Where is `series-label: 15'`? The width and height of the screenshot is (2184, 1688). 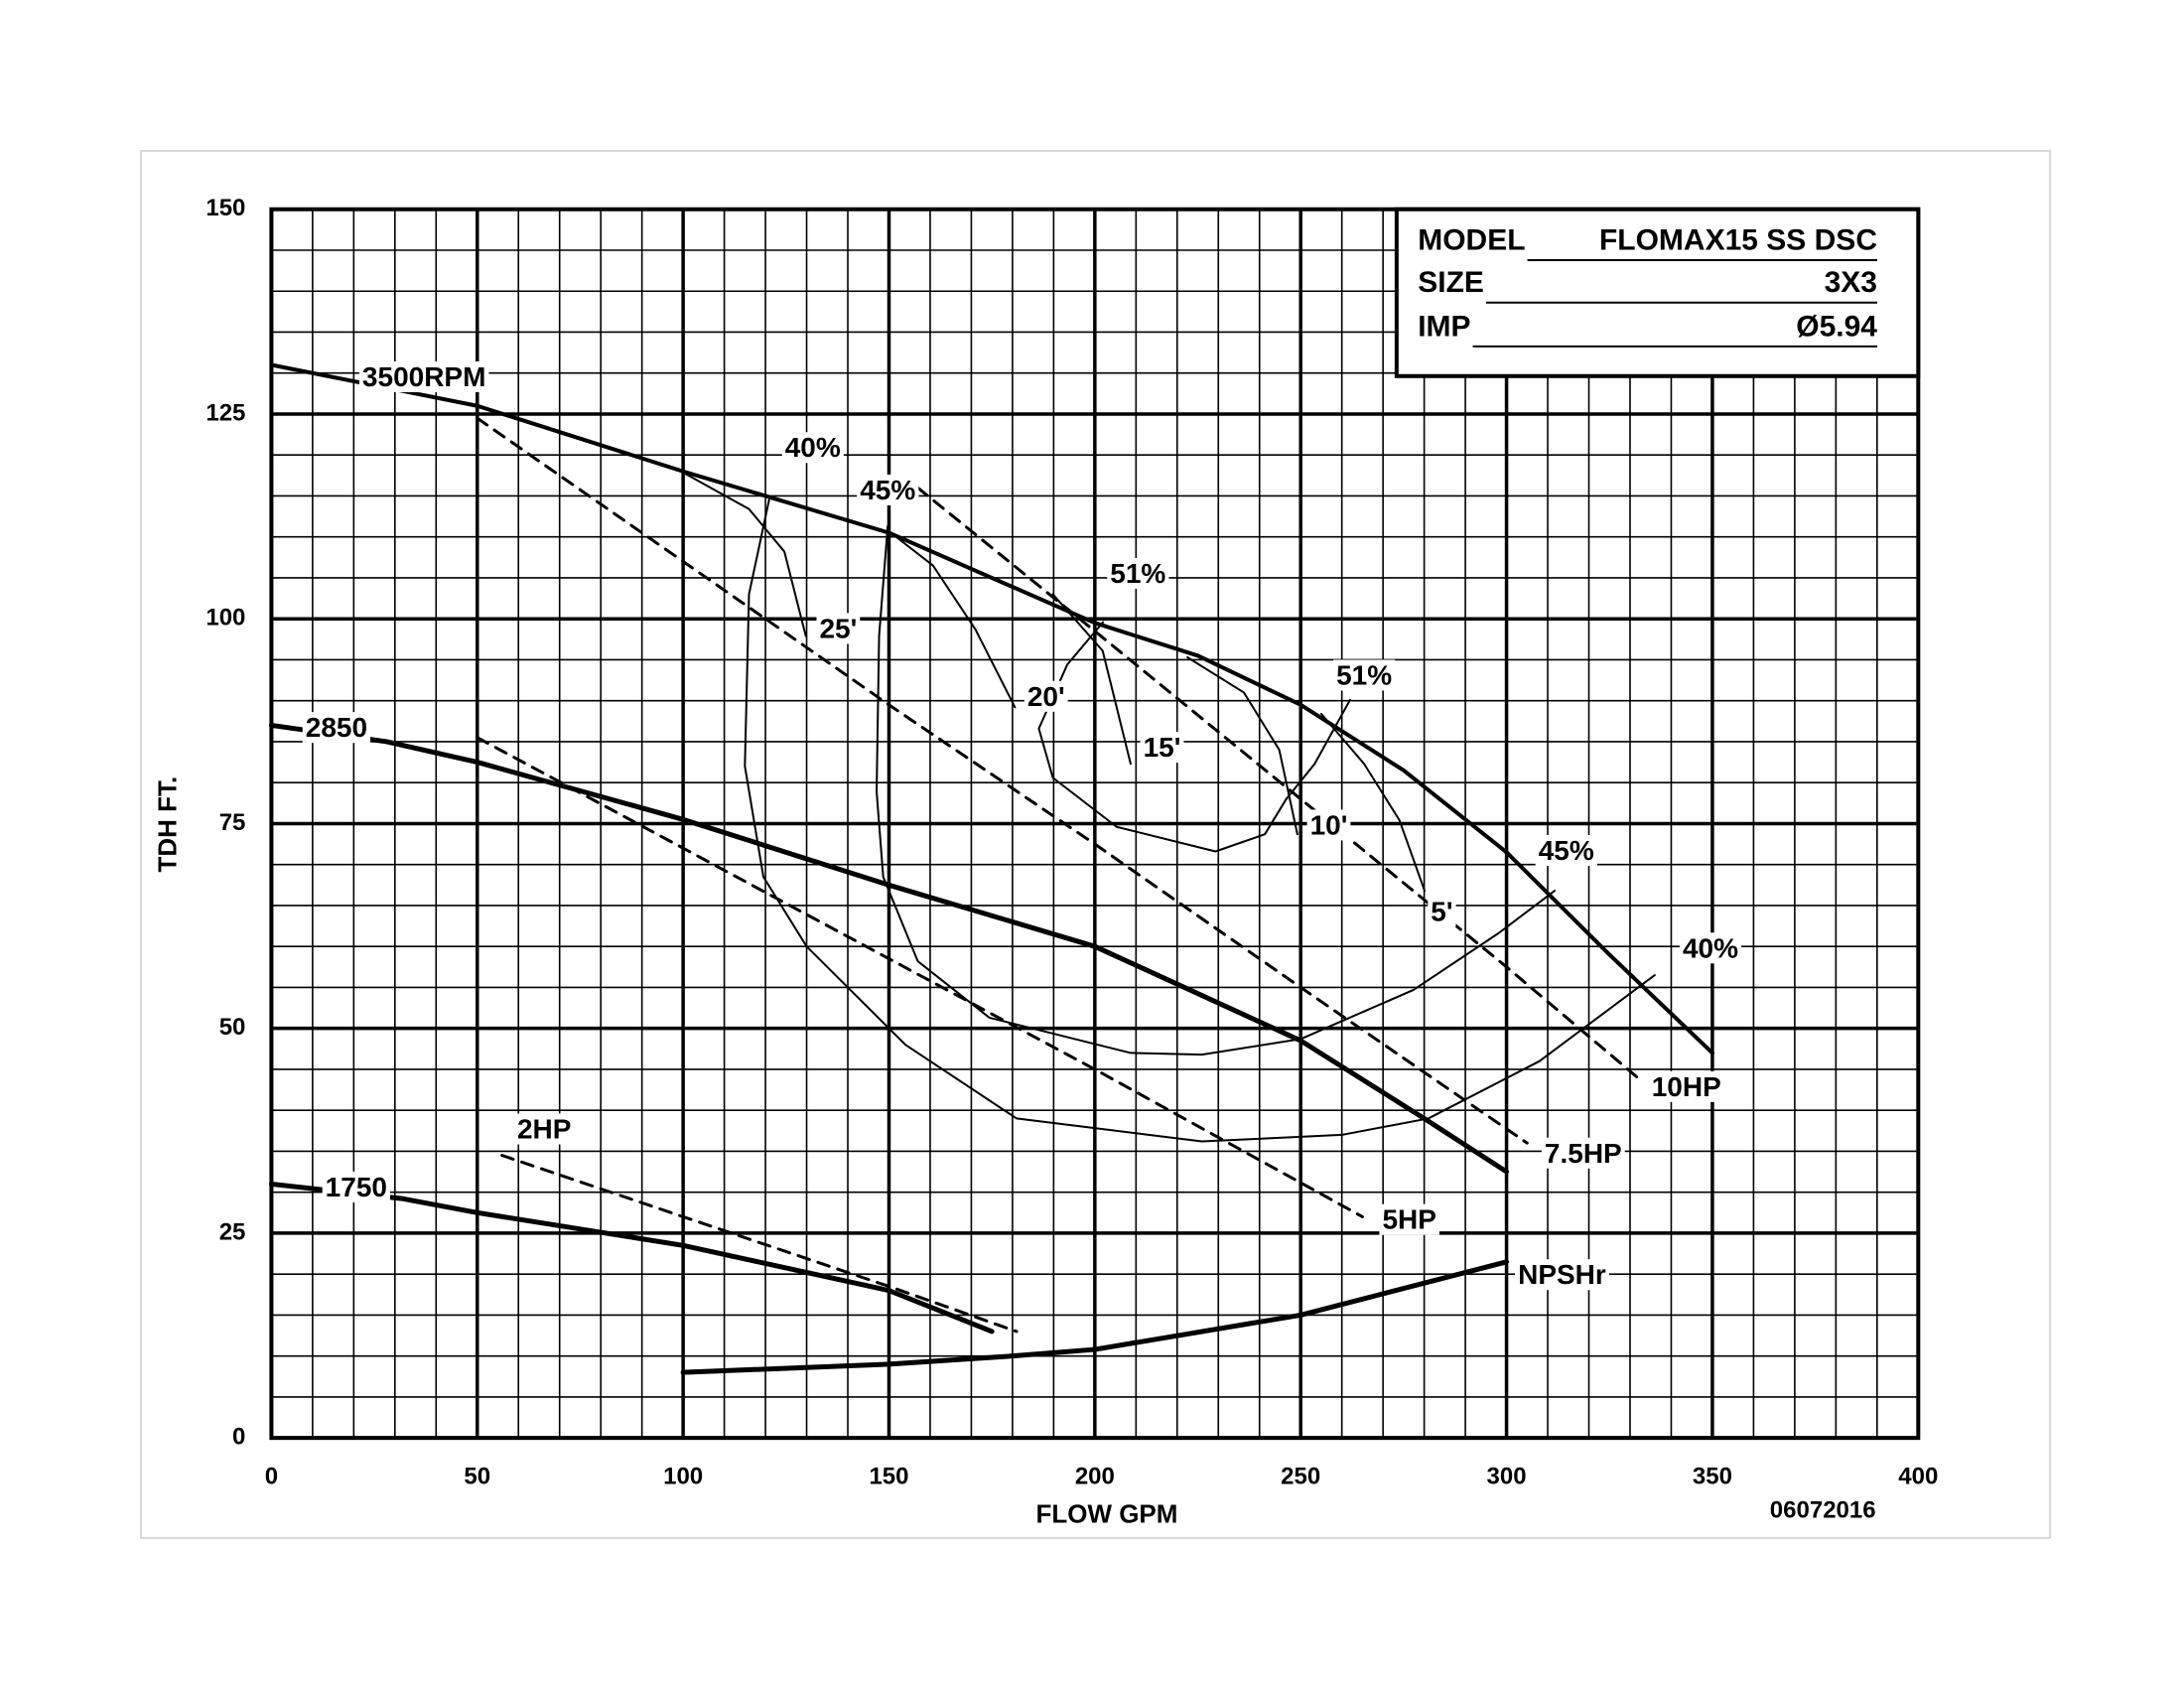
series-label: 15' is located at coordinates (1162, 747).